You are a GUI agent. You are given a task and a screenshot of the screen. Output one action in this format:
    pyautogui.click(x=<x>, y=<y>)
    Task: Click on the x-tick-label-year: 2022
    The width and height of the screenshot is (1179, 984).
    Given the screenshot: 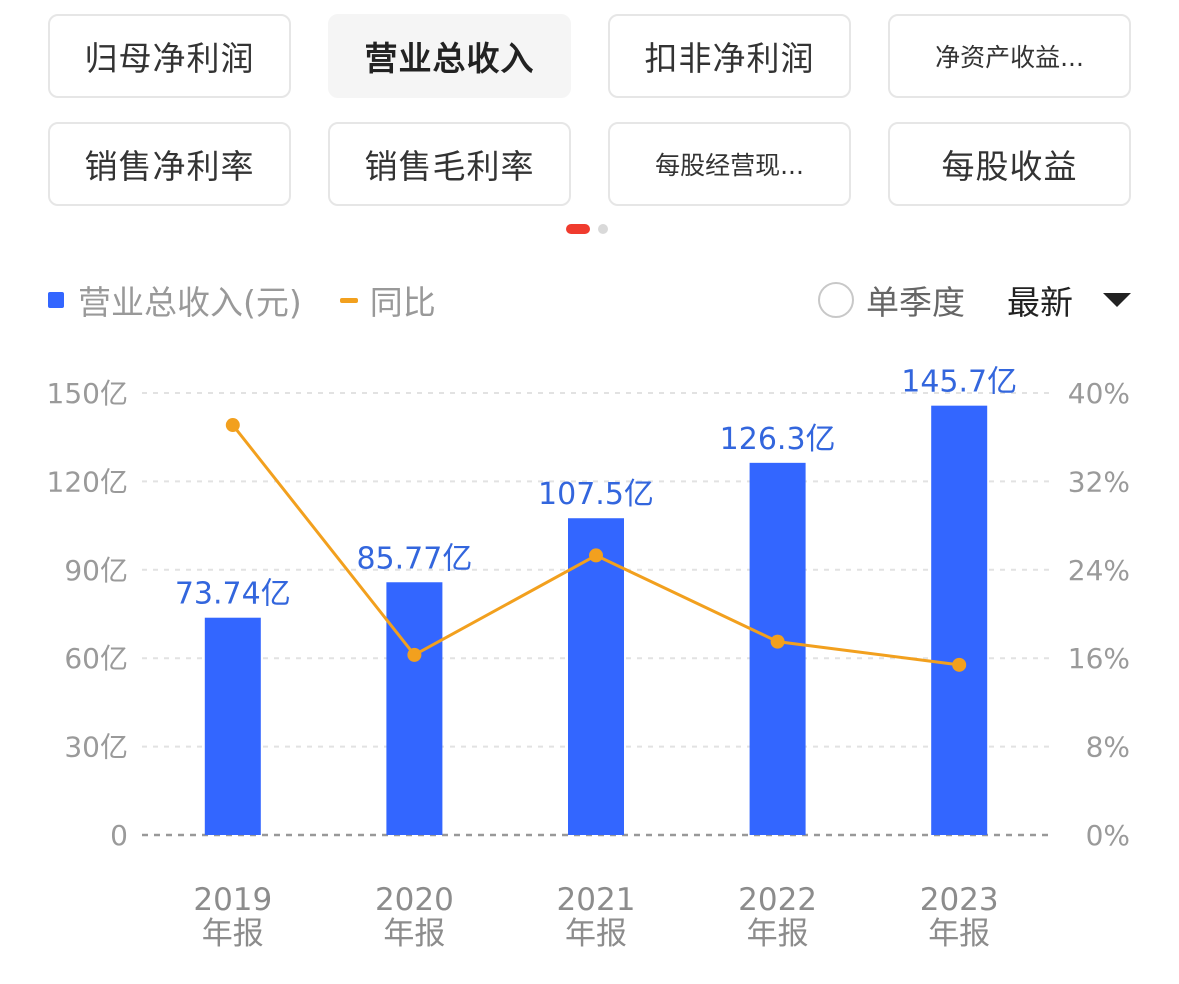 What is the action you would take?
    pyautogui.click(x=777, y=900)
    